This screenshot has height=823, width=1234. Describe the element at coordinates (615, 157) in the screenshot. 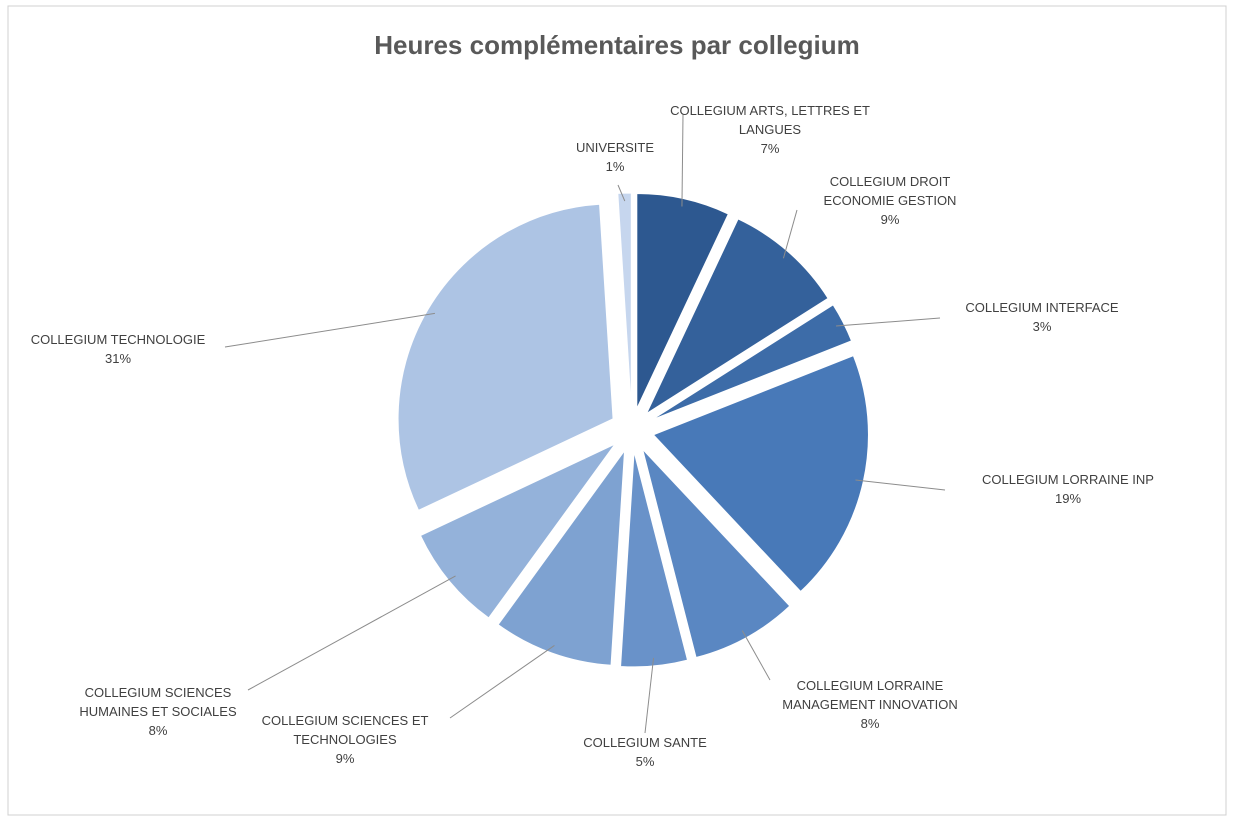

I see `slice-label: UNIVERSITE 1%` at that location.